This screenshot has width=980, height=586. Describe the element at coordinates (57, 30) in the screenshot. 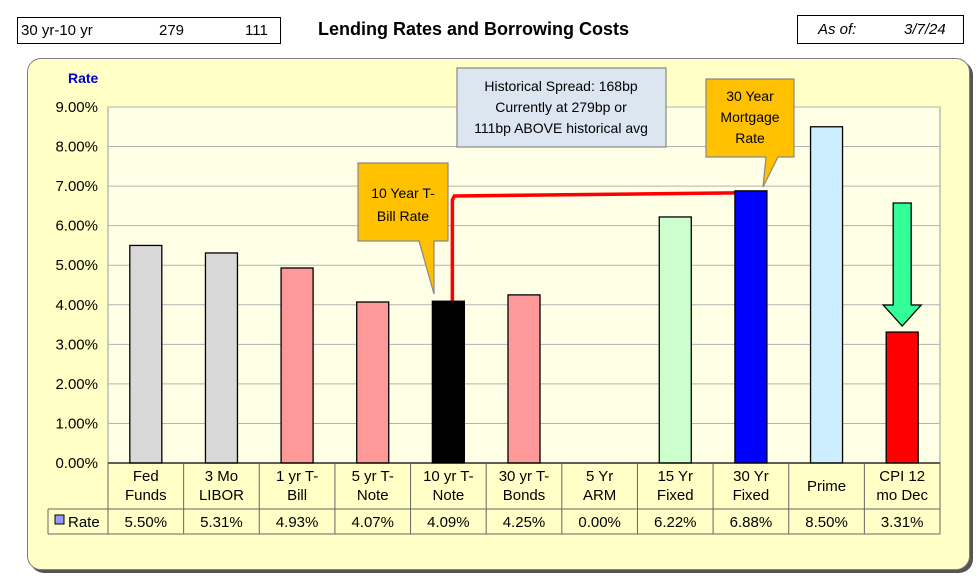

I see `spread-label: 30 yr-10 yr` at that location.